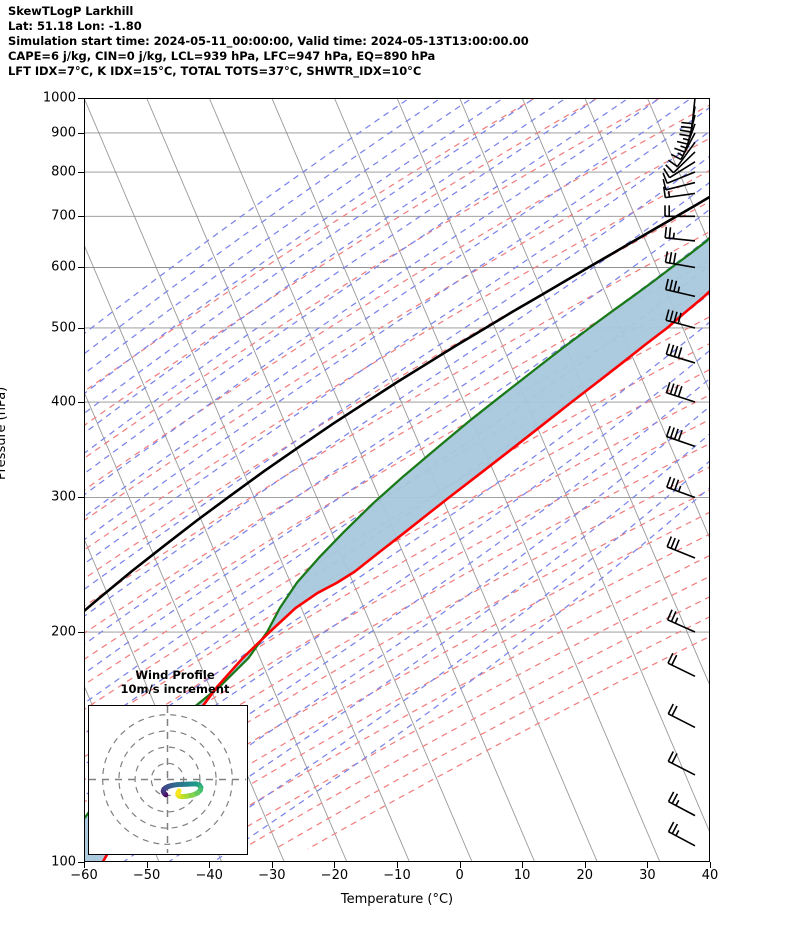 This screenshot has height=937, width=794. I want to click on y-axis-tick-label: 800, so click(63, 172).